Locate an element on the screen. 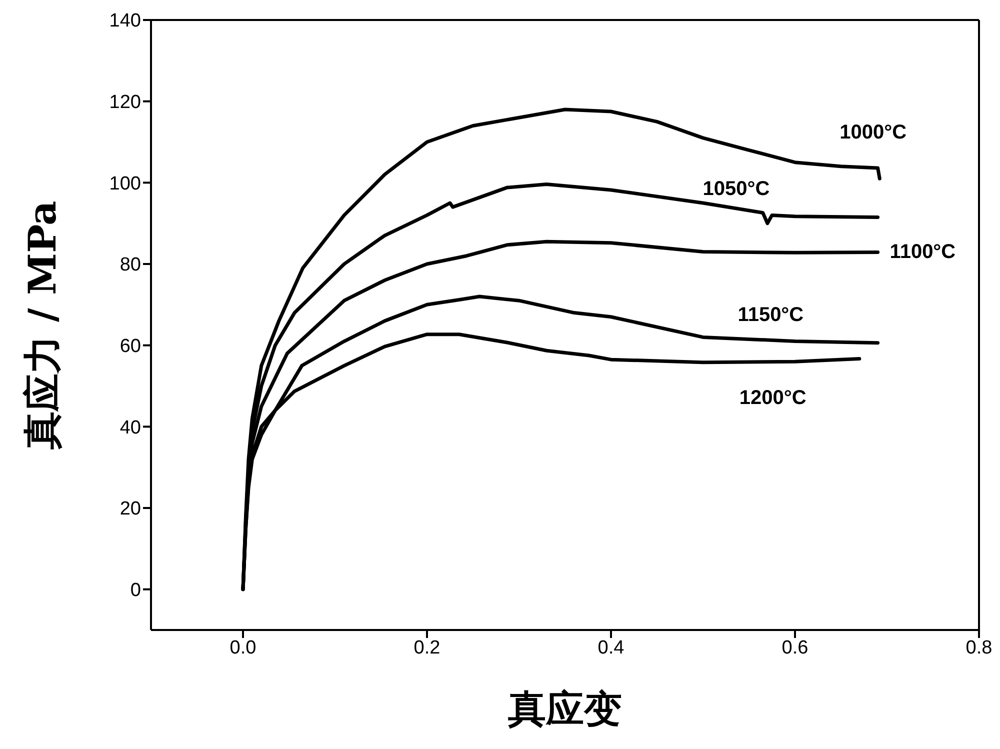 The width and height of the screenshot is (1000, 749). y-tick-label: 120 is located at coordinates (125, 103).